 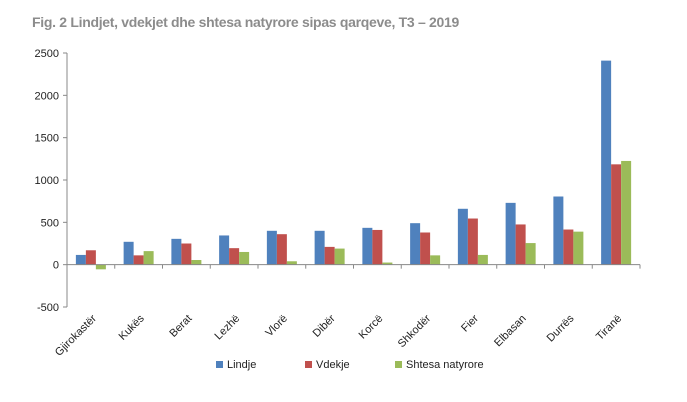 I want to click on x-tick-label: Elbasan, so click(x=510, y=331).